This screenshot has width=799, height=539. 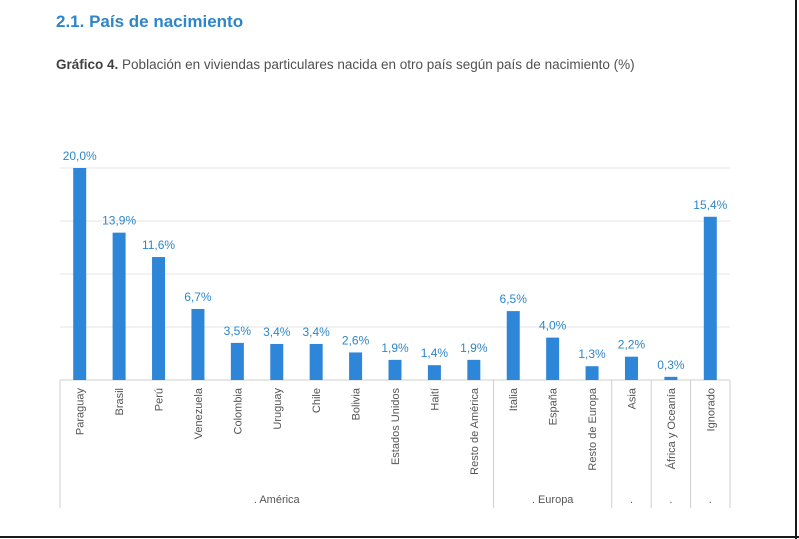 What do you see at coordinates (553, 500) in the screenshot?
I see `group-label: . Europa` at bounding box center [553, 500].